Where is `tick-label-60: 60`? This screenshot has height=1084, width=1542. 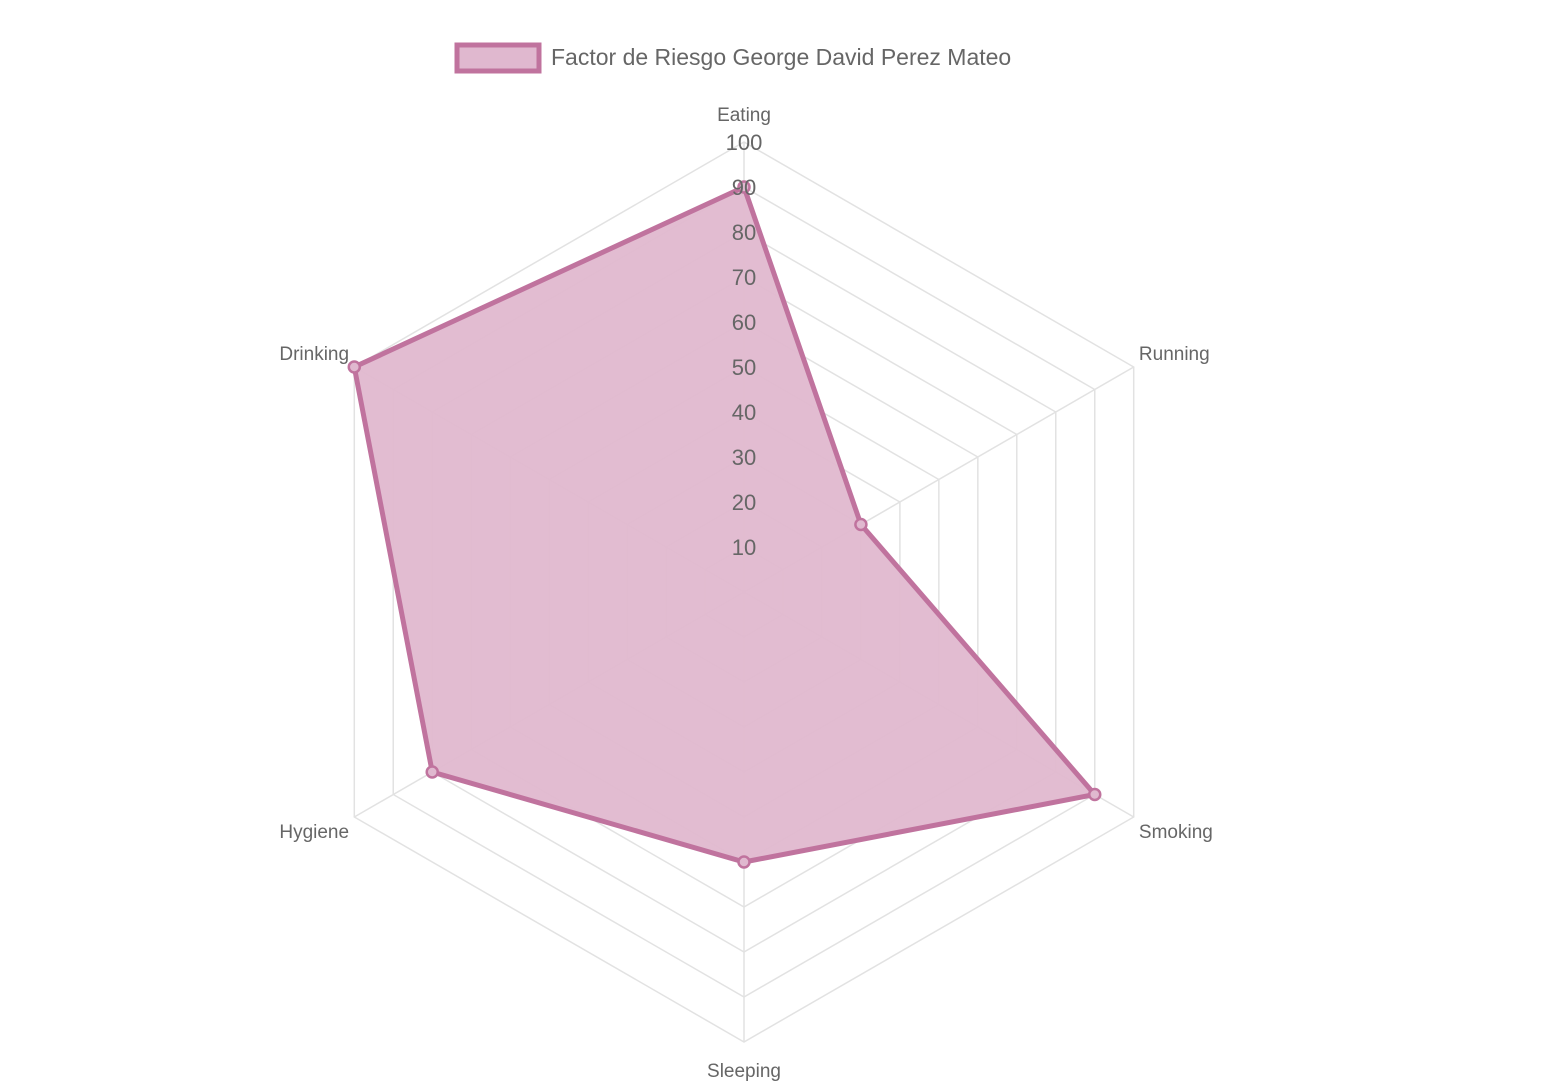 tick-label-60: 60 is located at coordinates (744, 322).